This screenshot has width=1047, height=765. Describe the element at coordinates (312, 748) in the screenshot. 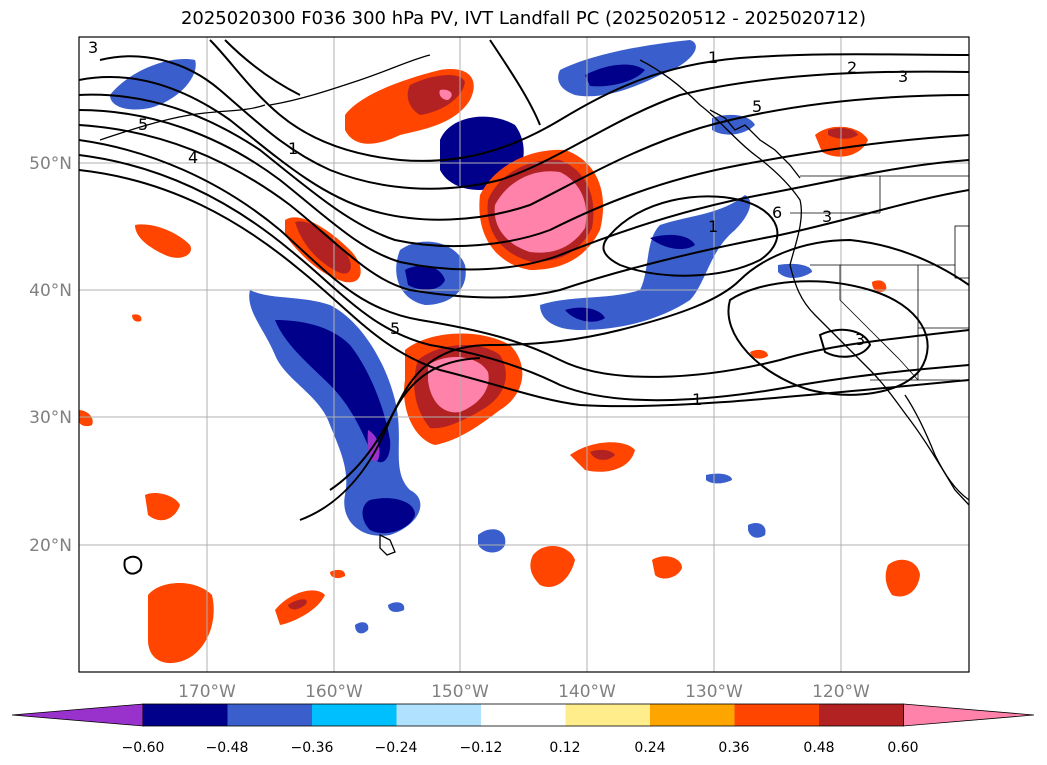

I see `colorbar-tick-label: −0.36` at that location.